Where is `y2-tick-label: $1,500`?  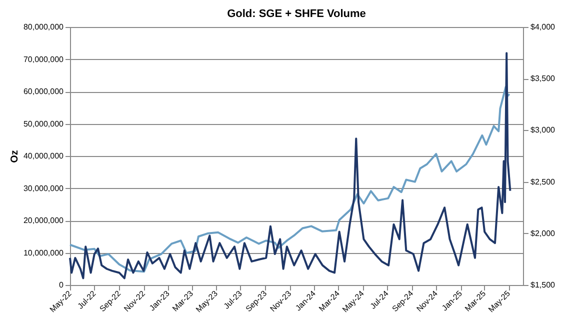 y2-tick-label: $1,500 is located at coordinates (543, 285).